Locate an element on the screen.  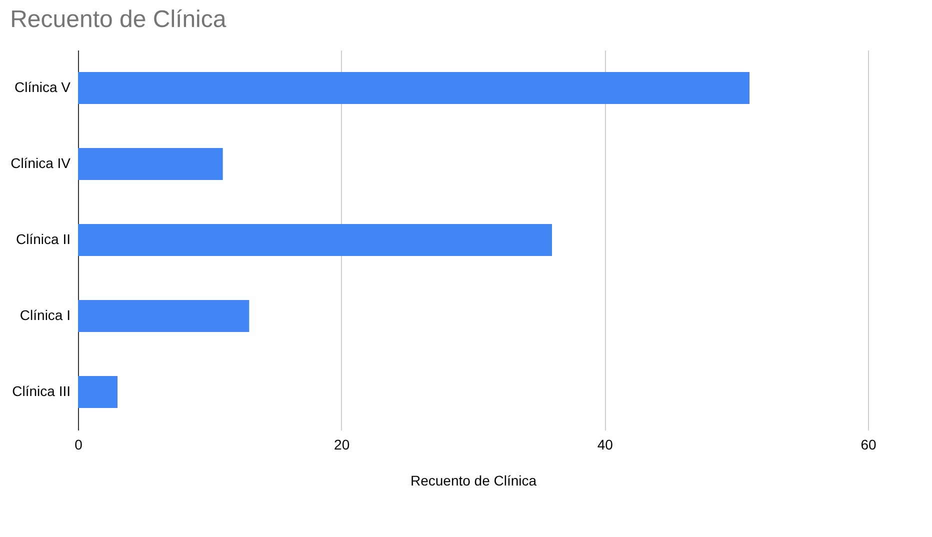
x-tick-label: 0 is located at coordinates (78, 444).